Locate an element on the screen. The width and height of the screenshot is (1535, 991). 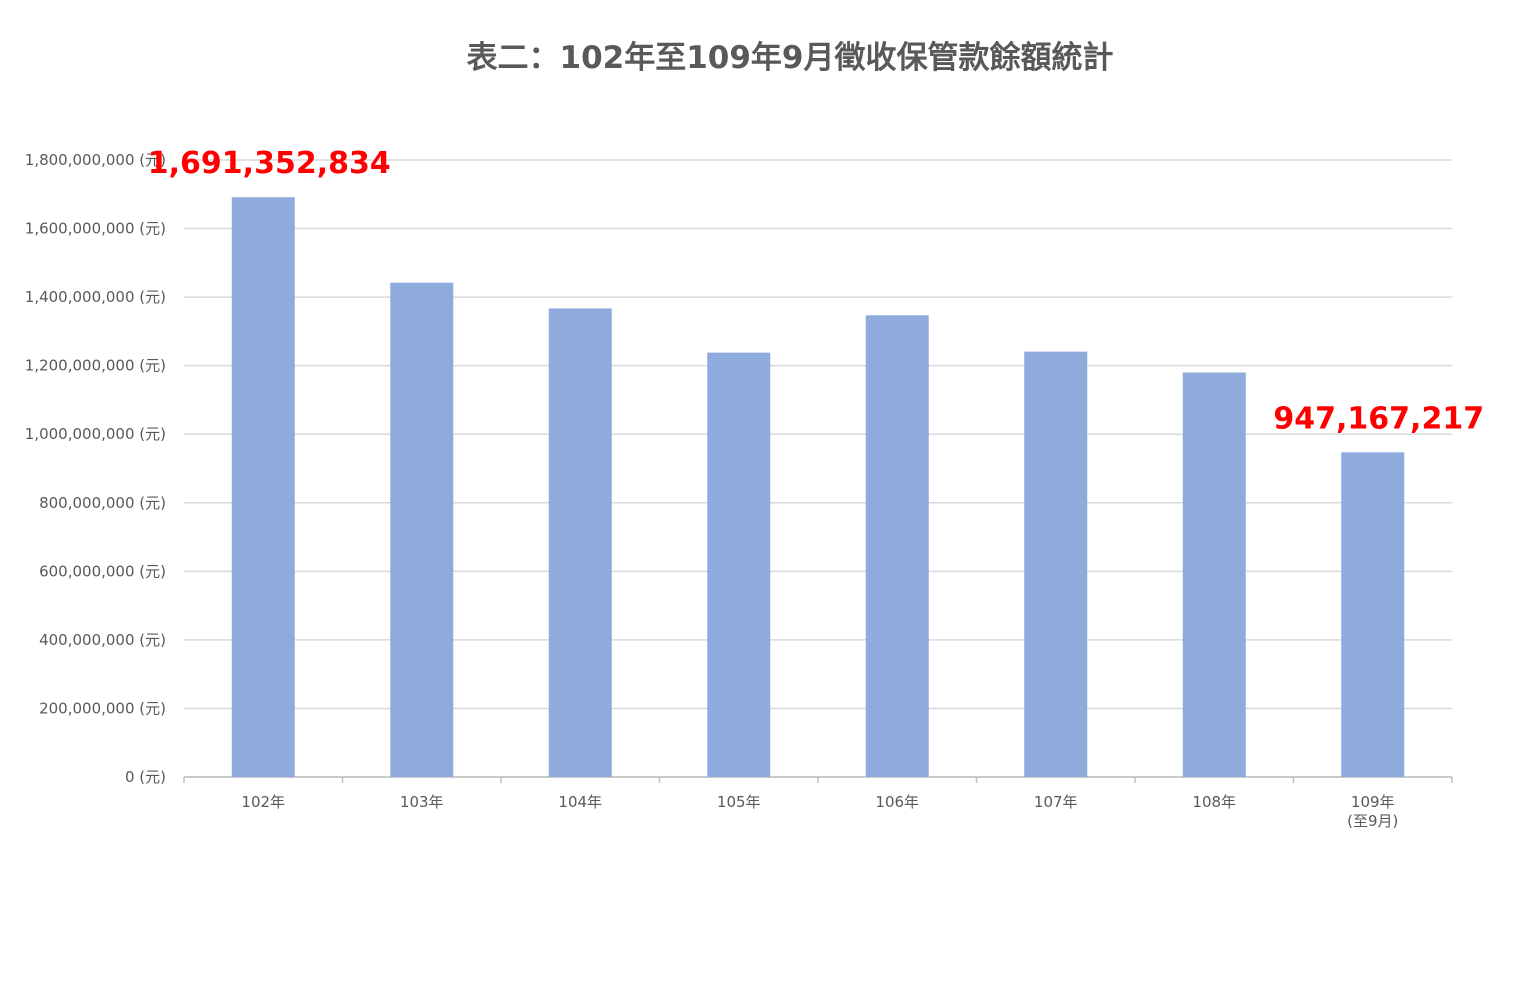
x-tick-label: 105年 is located at coordinates (739, 802).